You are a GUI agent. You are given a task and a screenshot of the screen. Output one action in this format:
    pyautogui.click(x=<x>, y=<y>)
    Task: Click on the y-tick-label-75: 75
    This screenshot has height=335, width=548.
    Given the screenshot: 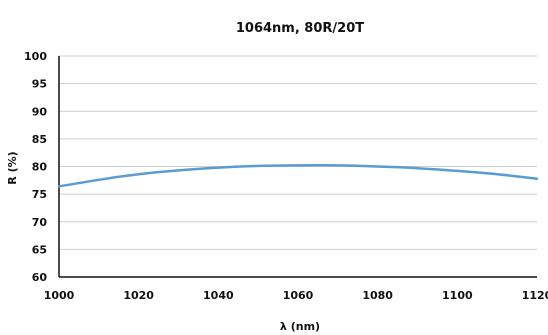 What is the action you would take?
    pyautogui.click(x=39, y=194)
    